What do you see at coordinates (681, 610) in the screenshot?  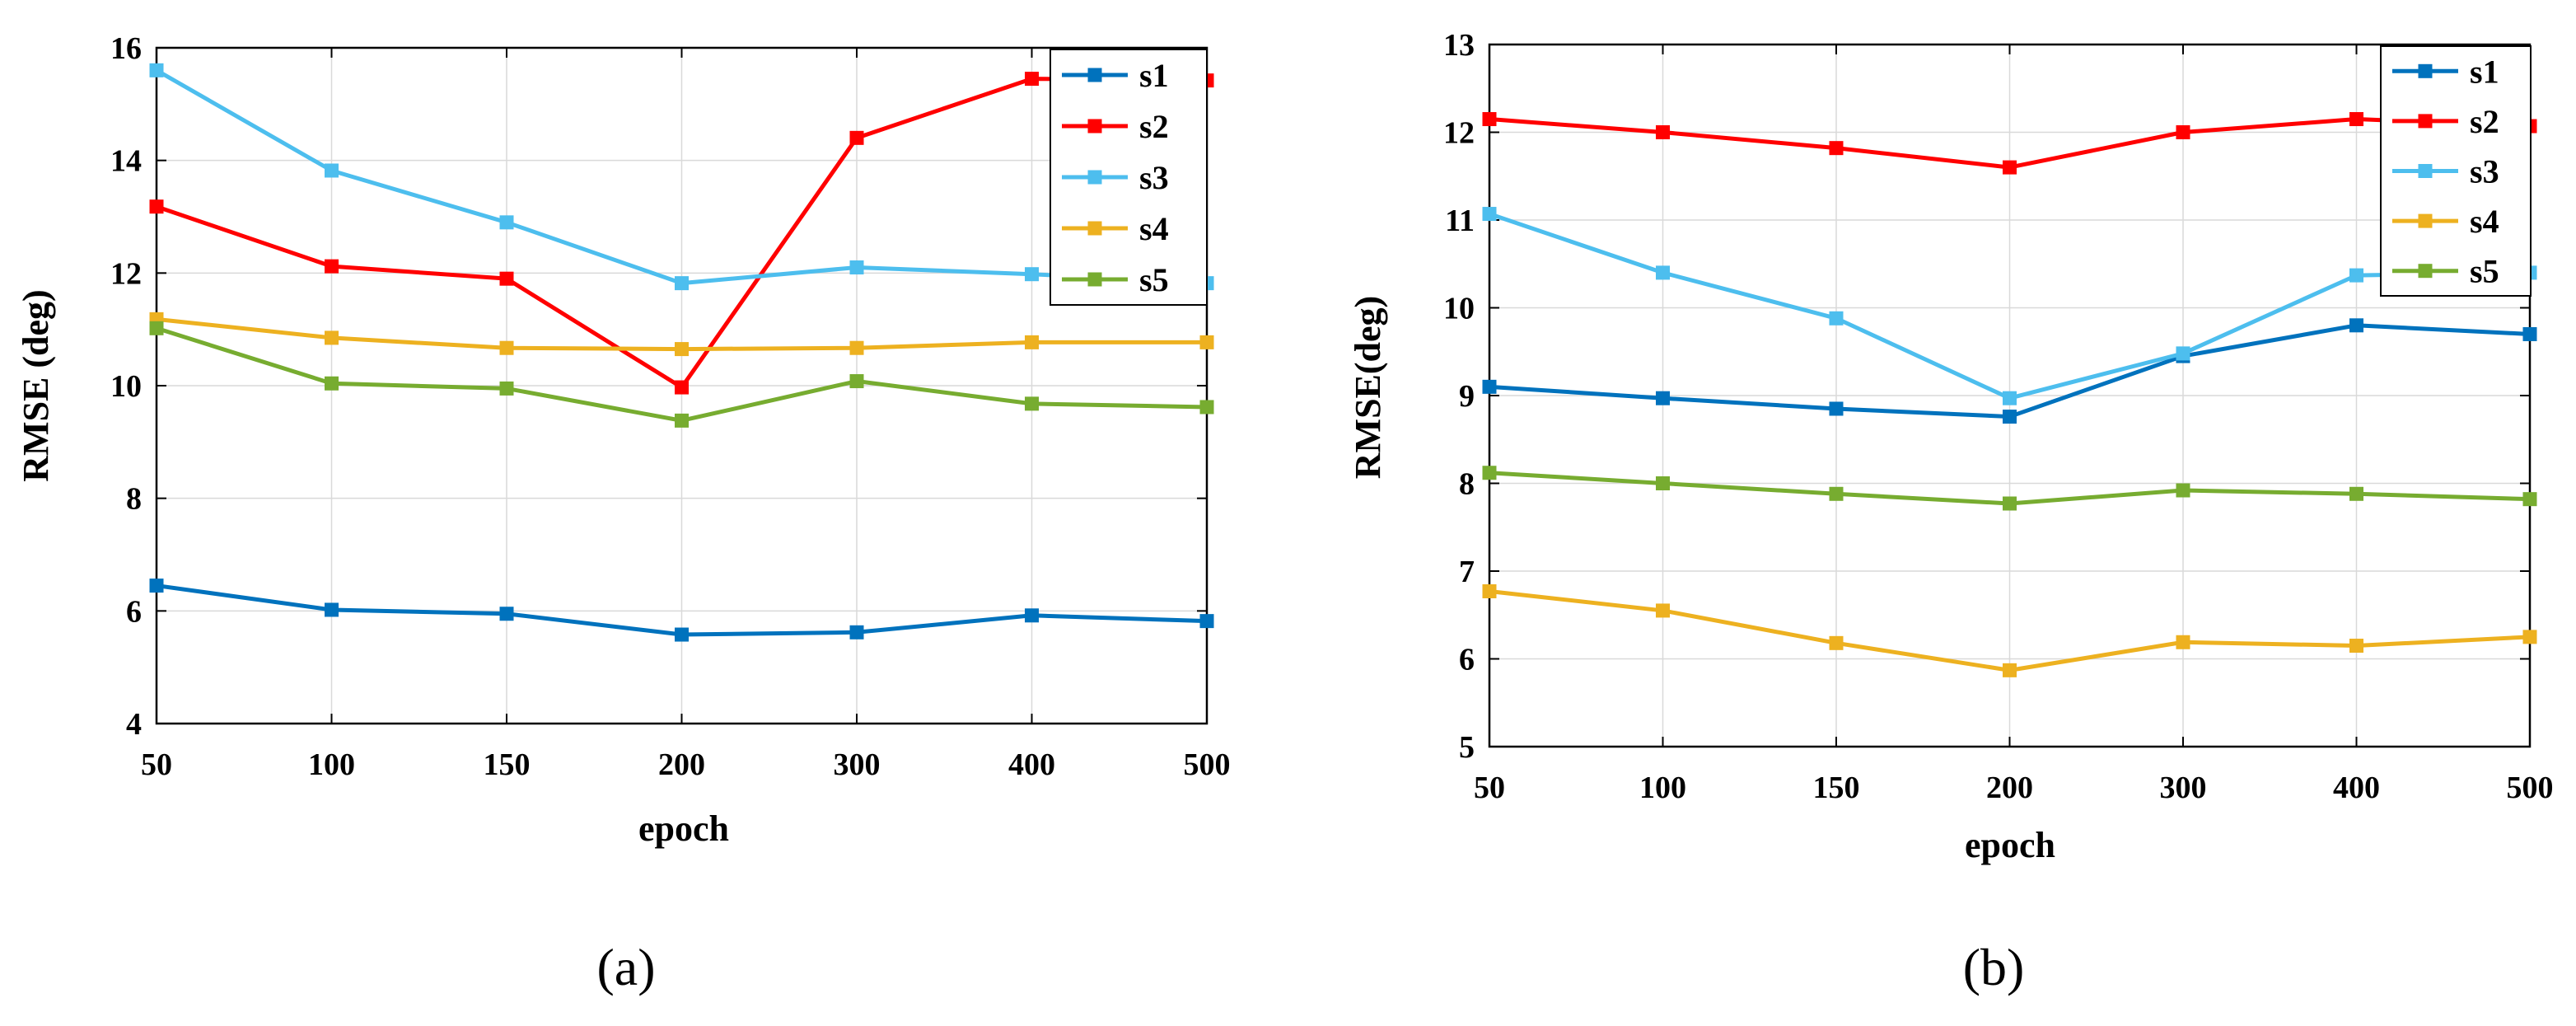 I see `series-s1` at bounding box center [681, 610].